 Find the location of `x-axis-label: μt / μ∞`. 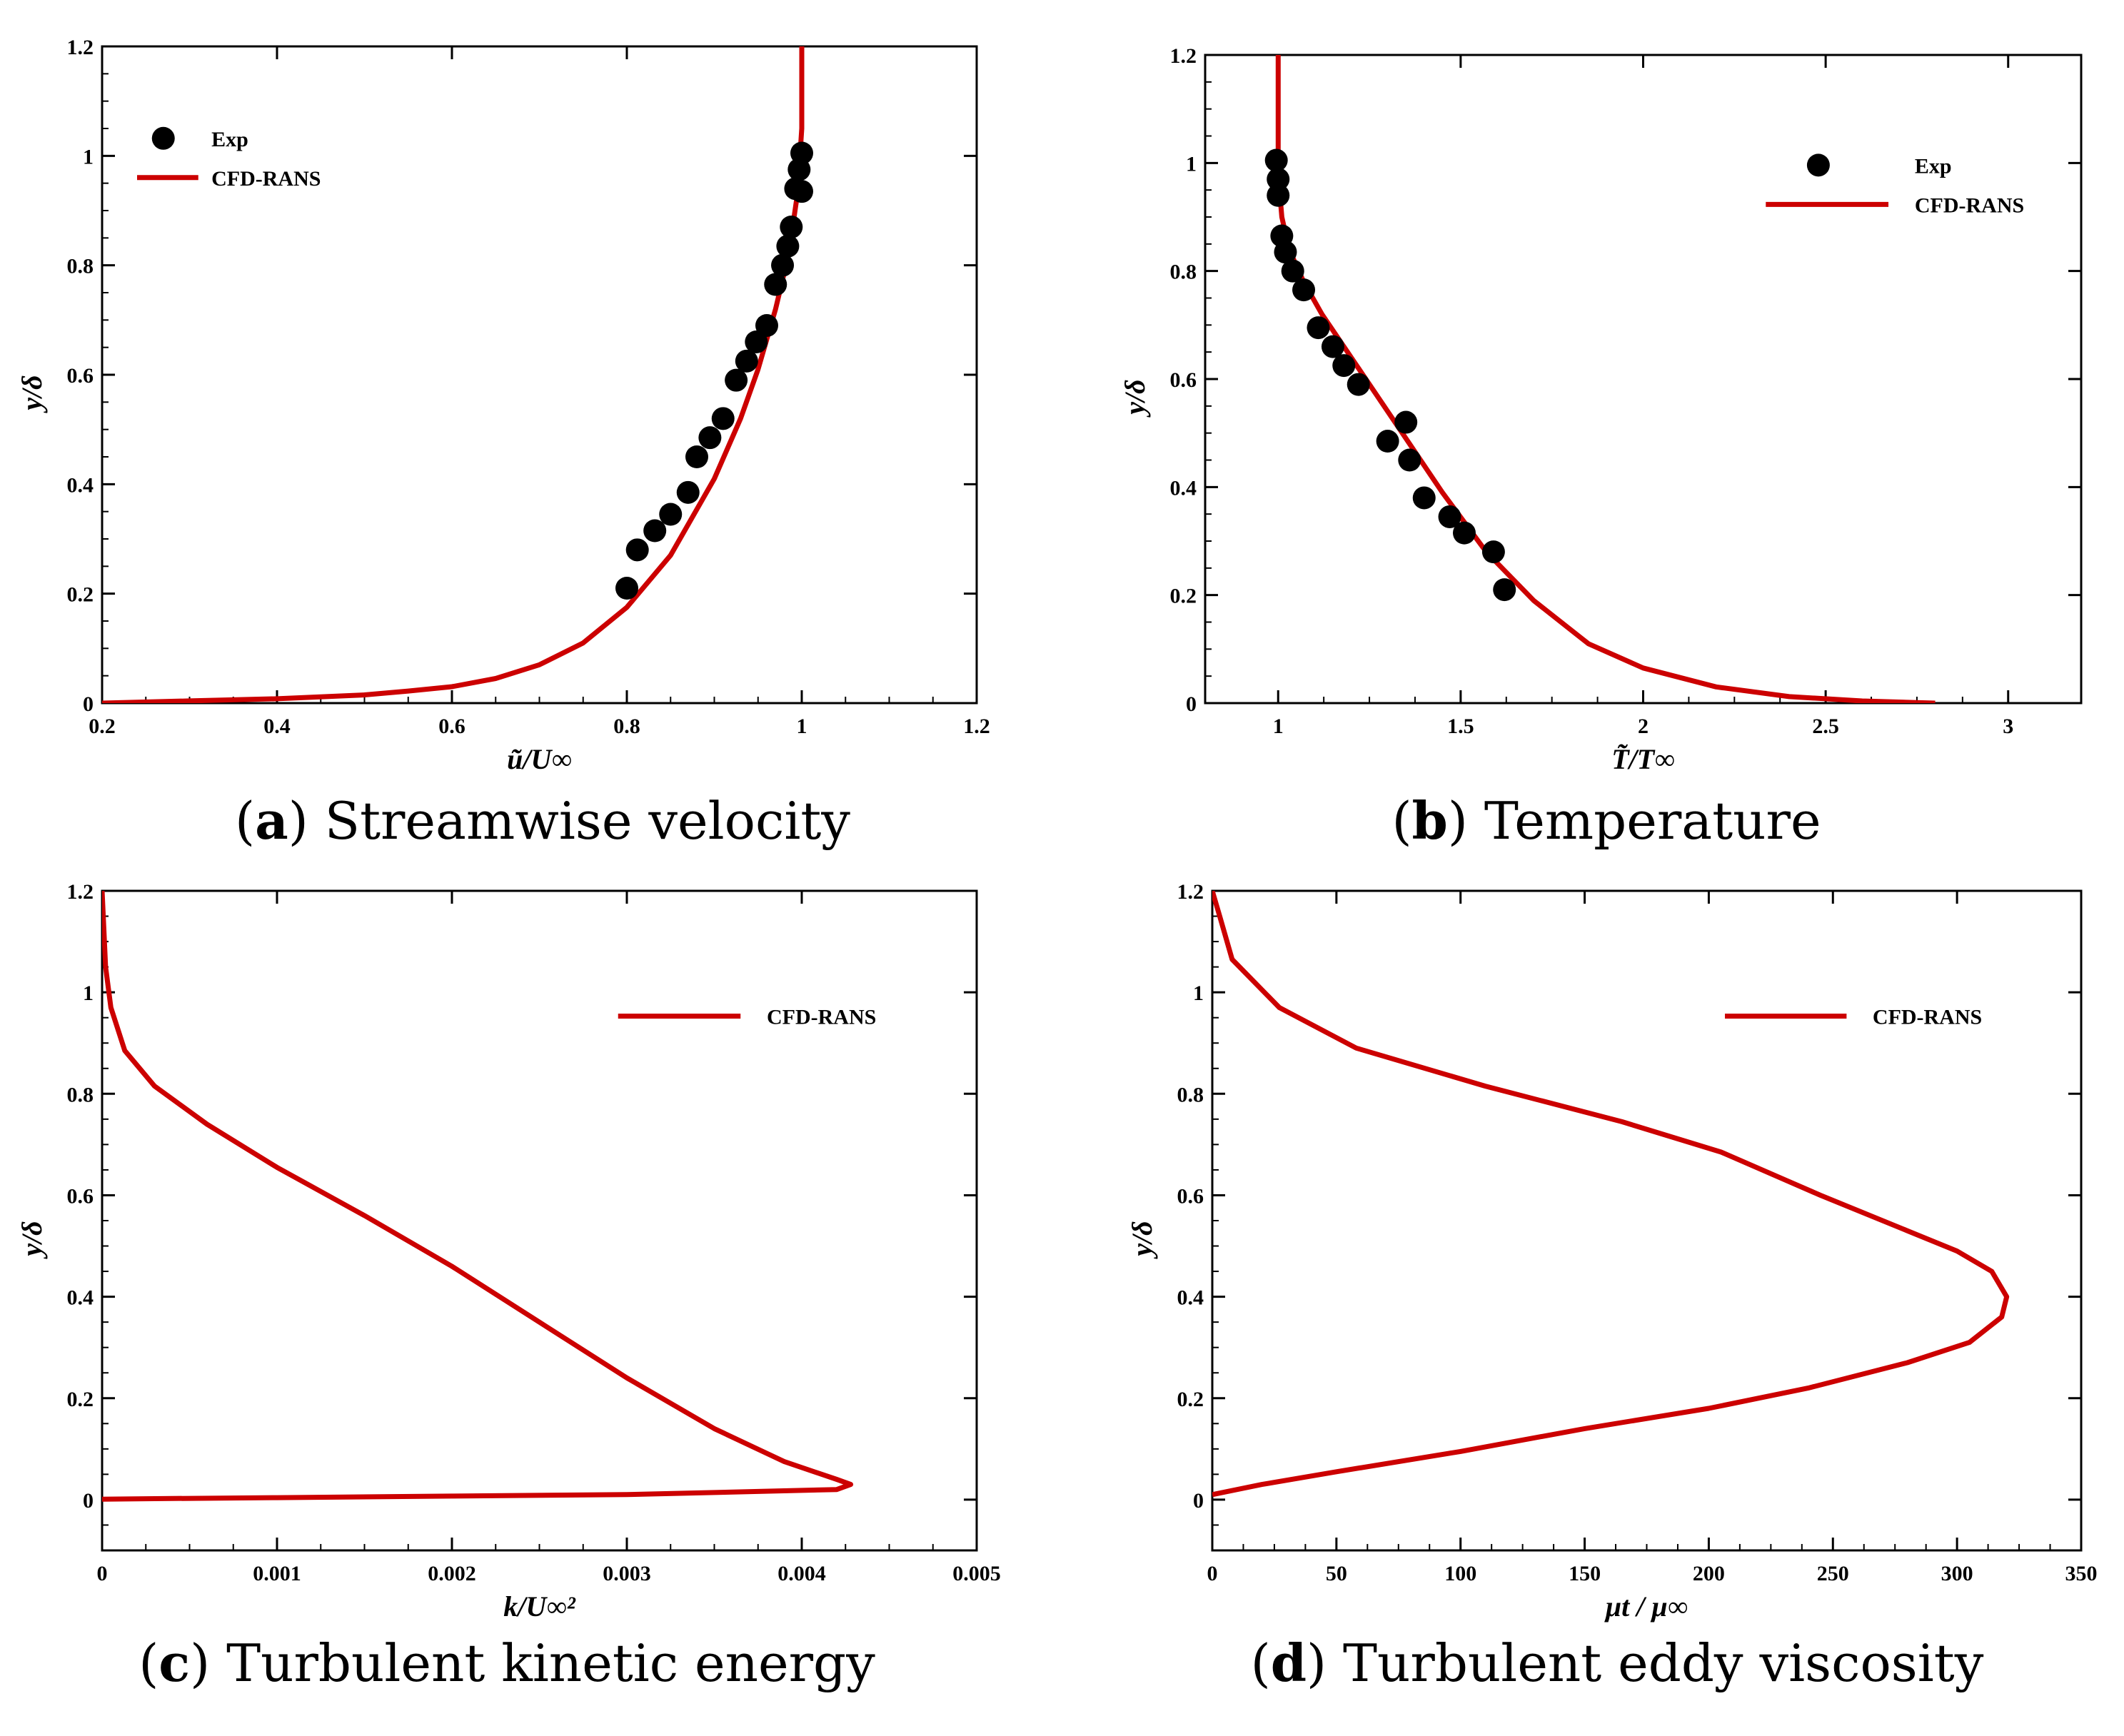

x-axis-label: μt / μ∞ is located at coordinates (1646, 1606).